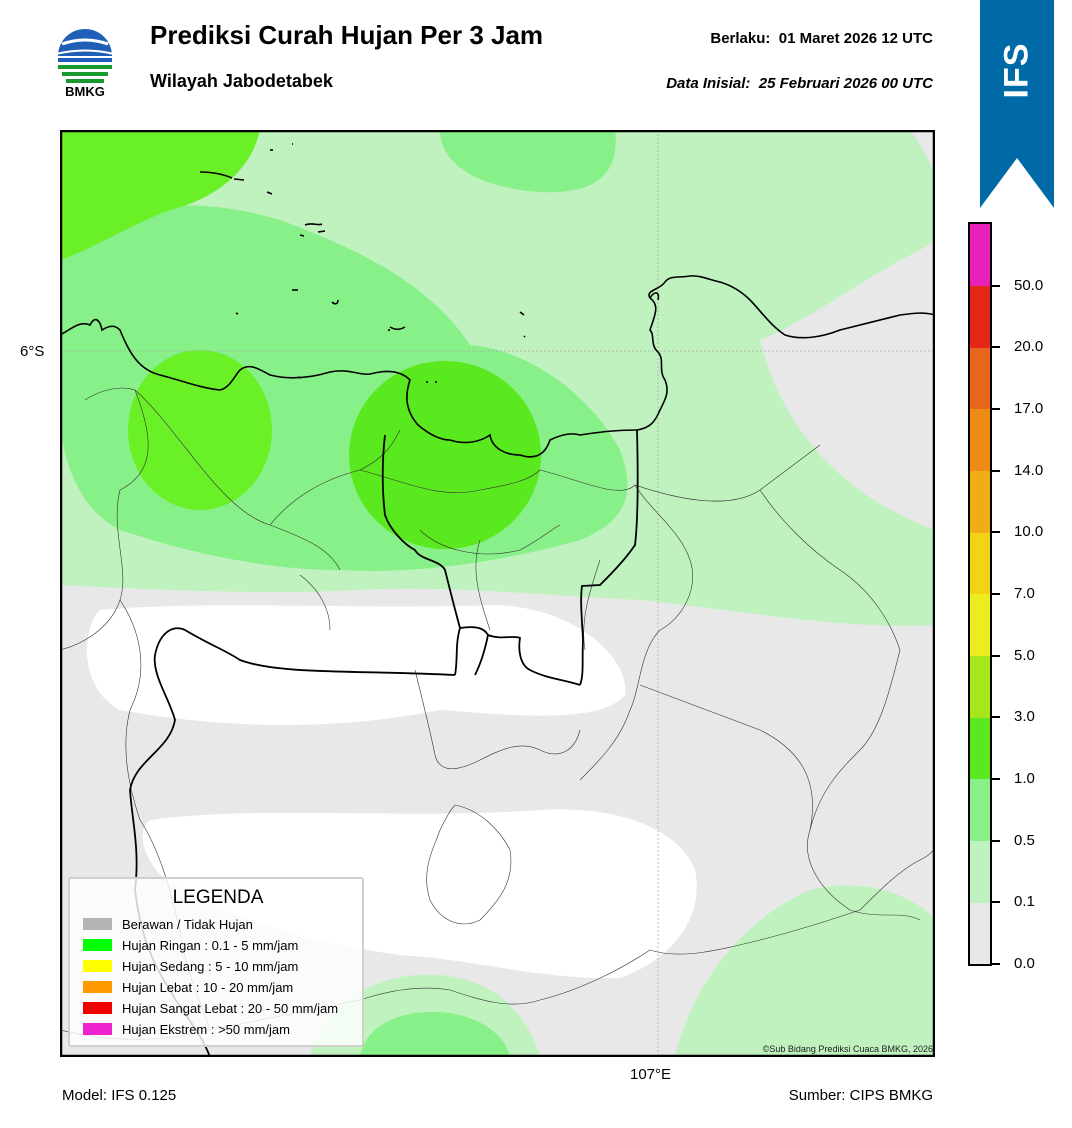  Describe the element at coordinates (1029, 470) in the screenshot. I see `colorbar-label: 14.0` at that location.